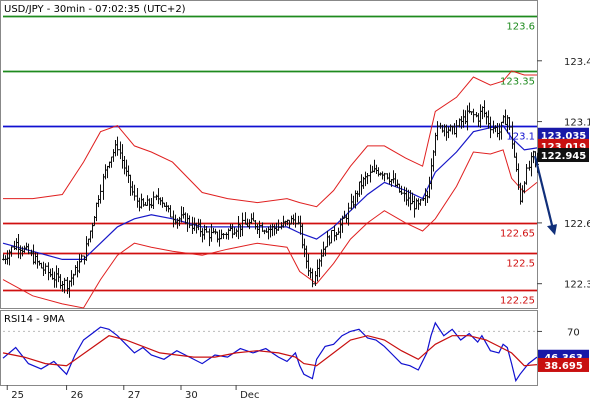 Image resolution: width=590 pixels, height=400 pixels. I want to click on y-tick-label-2: 122.6, so click(577, 224).